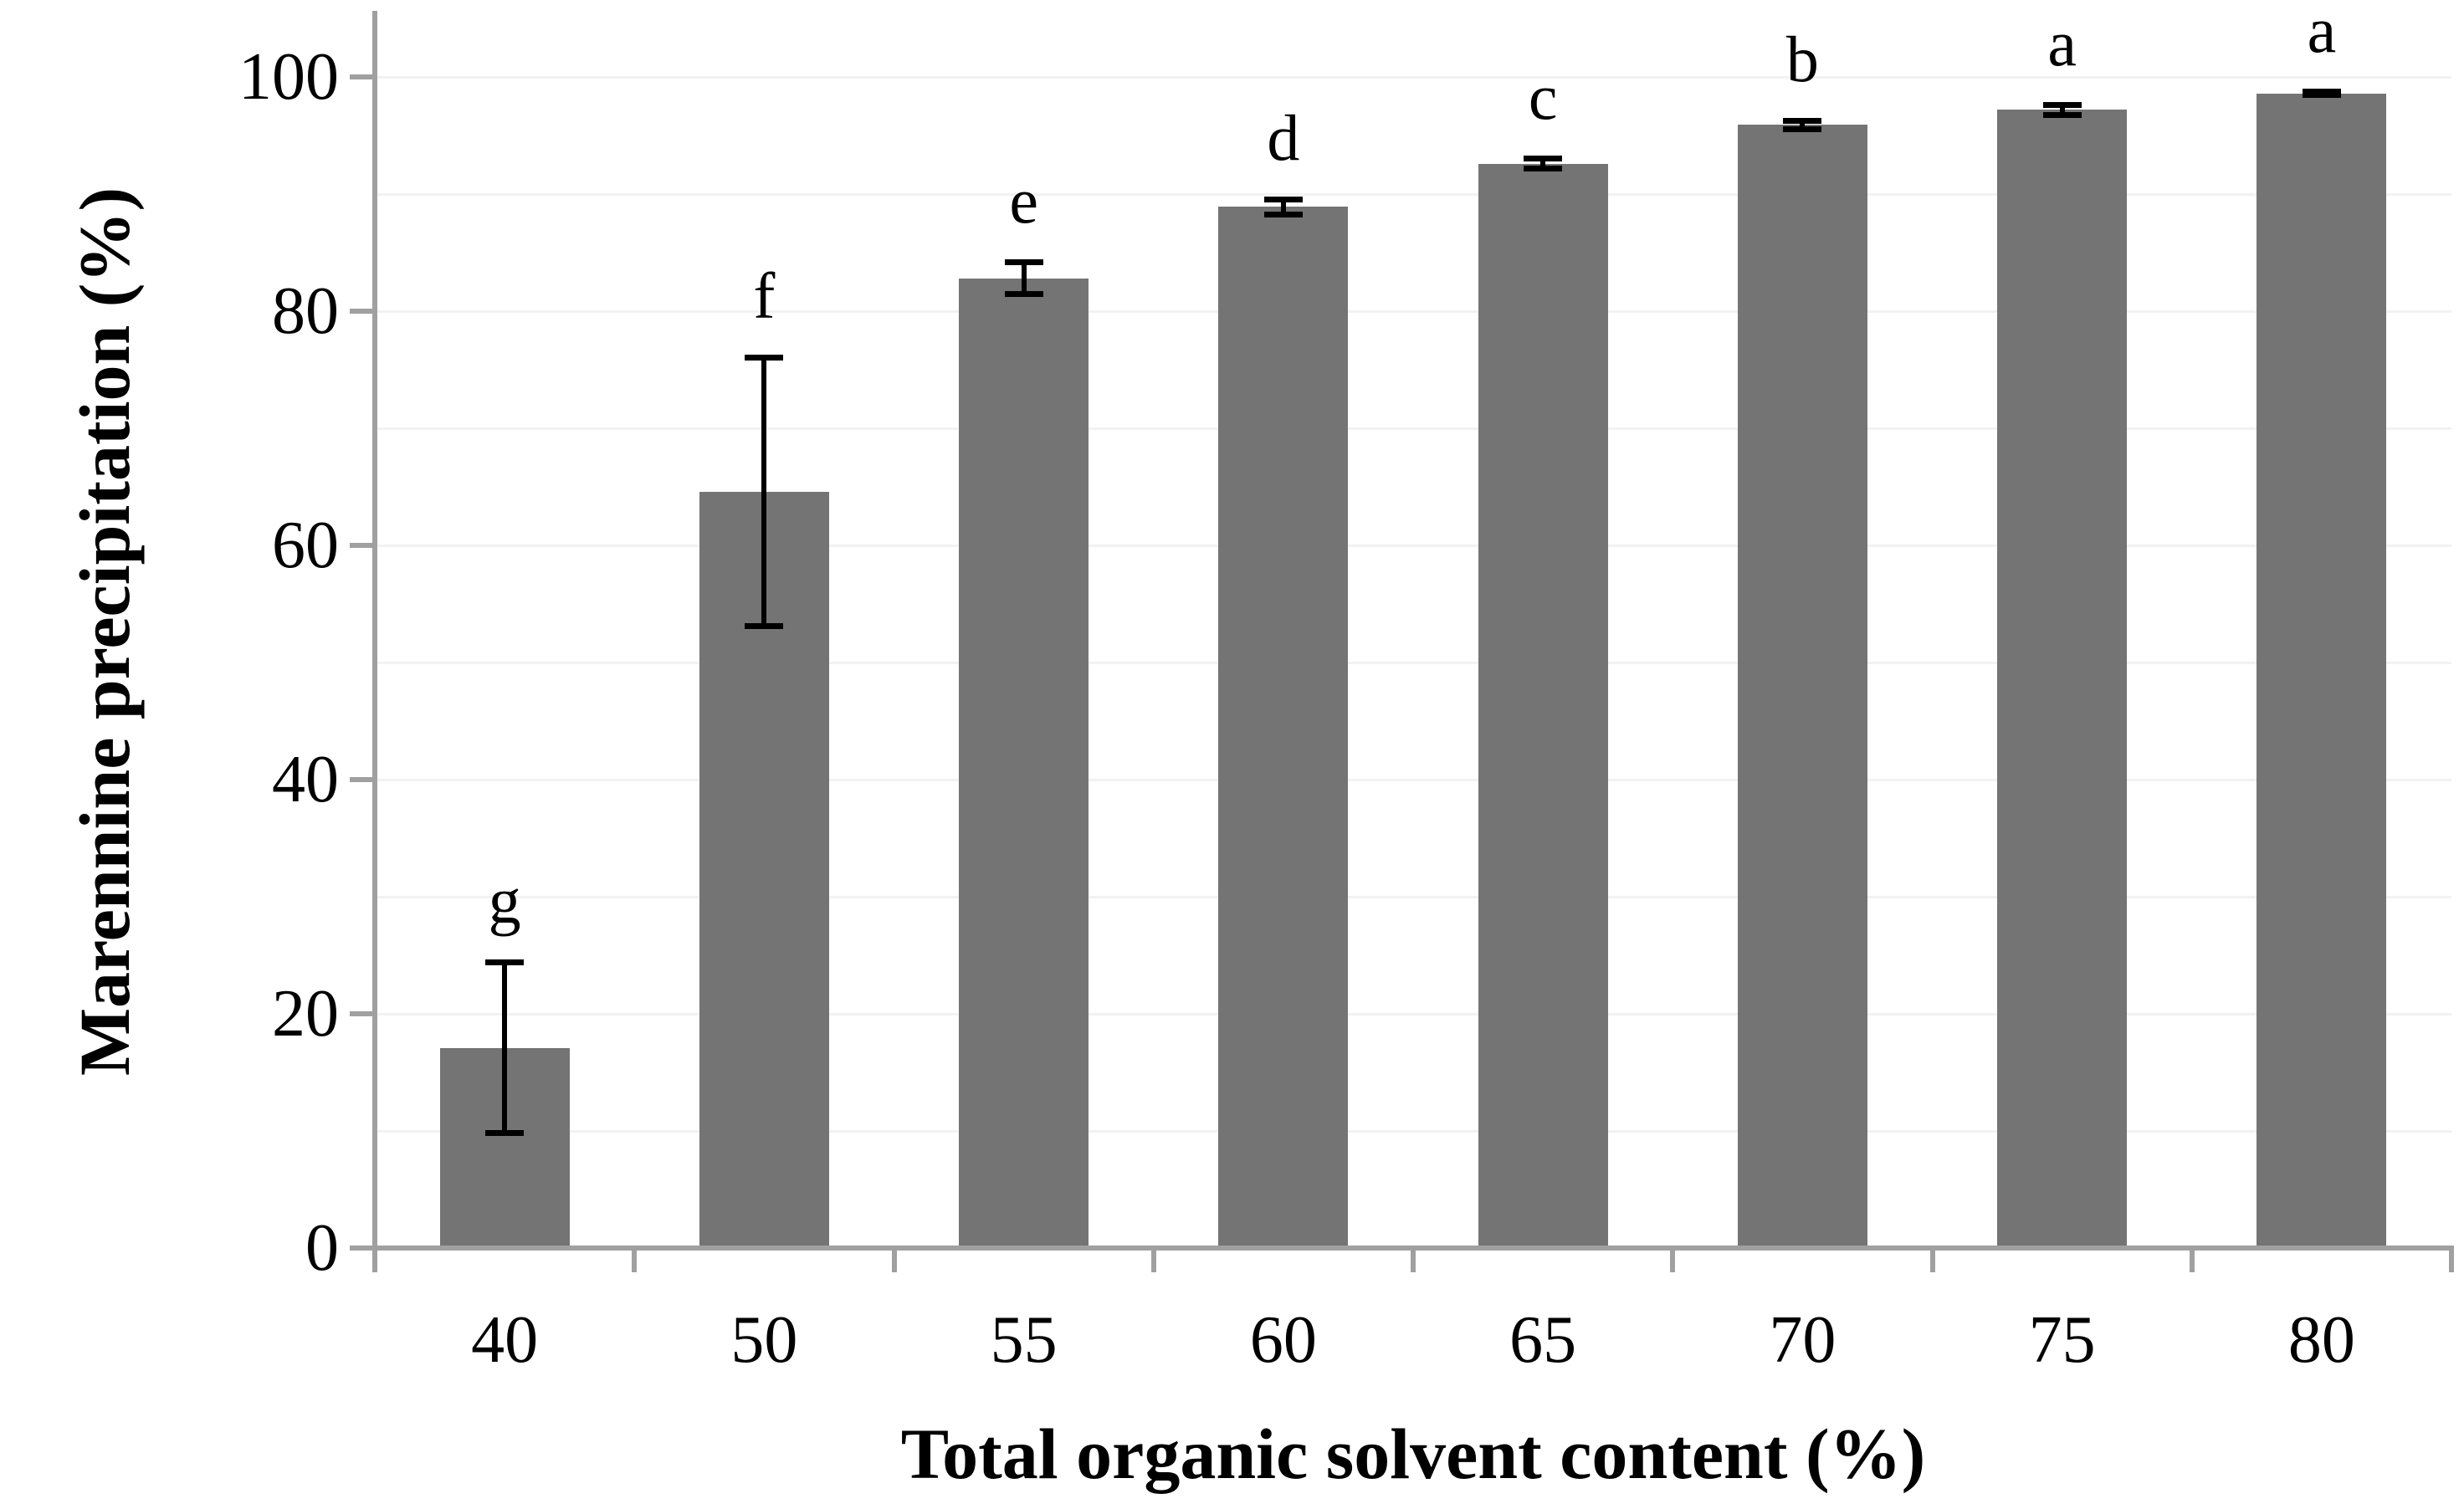 The width and height of the screenshot is (2464, 1509). I want to click on y-tick-label: 100, so click(288, 77).